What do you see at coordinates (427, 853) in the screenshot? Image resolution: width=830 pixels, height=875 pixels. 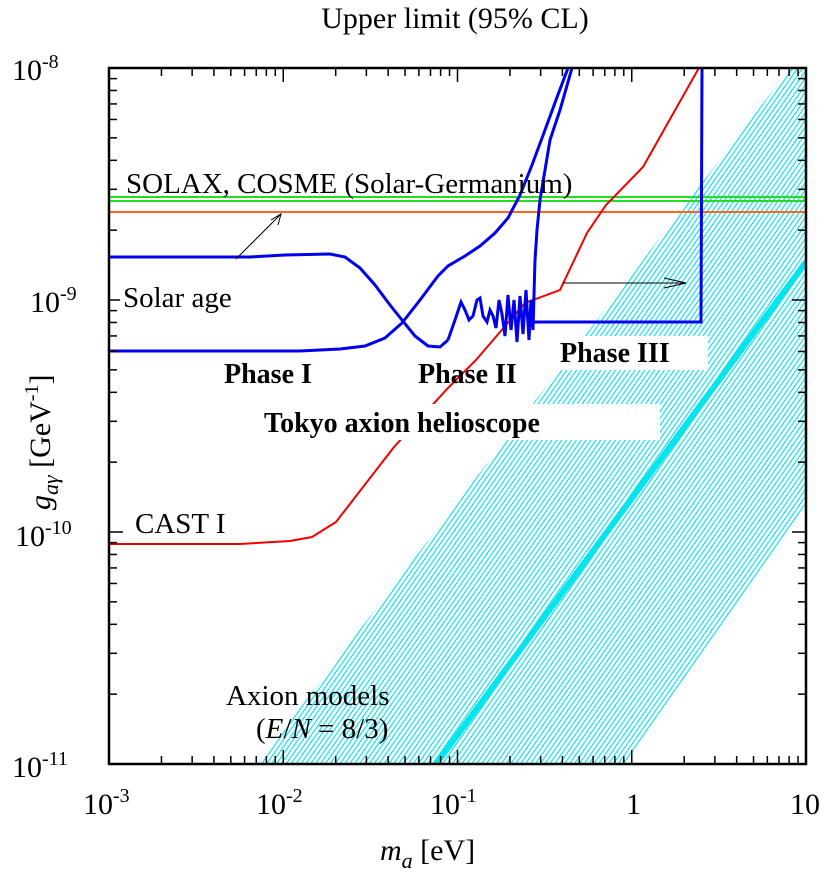 I see `x-axis-label: ma [eV]` at bounding box center [427, 853].